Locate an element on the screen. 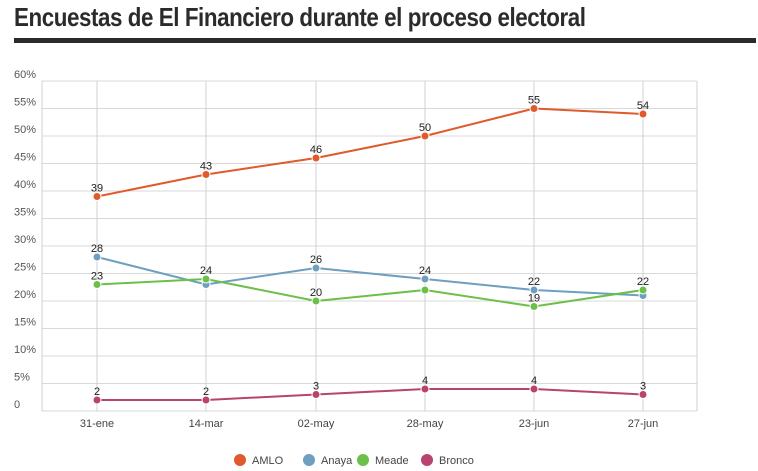 The height and width of the screenshot is (471, 758). data-label: 20 is located at coordinates (316, 293).